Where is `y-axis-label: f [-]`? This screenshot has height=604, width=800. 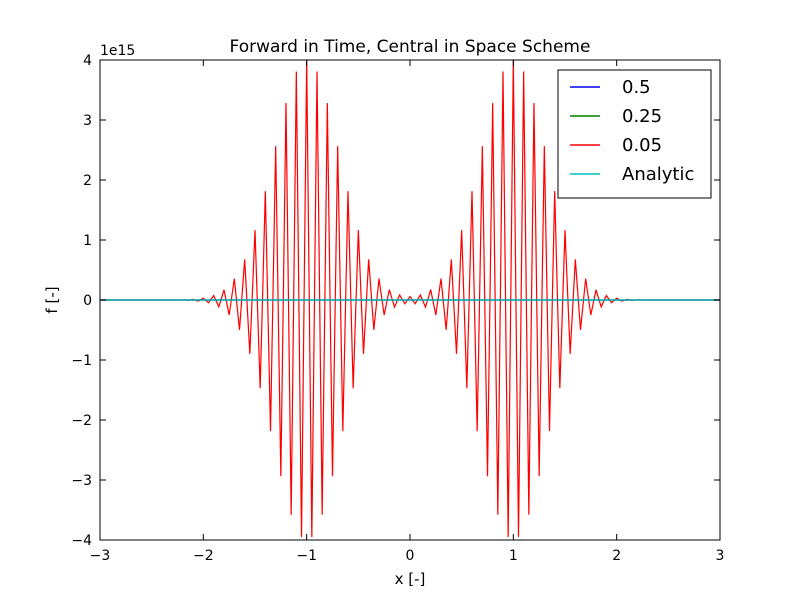
y-axis-label: f [-] is located at coordinates (52, 299).